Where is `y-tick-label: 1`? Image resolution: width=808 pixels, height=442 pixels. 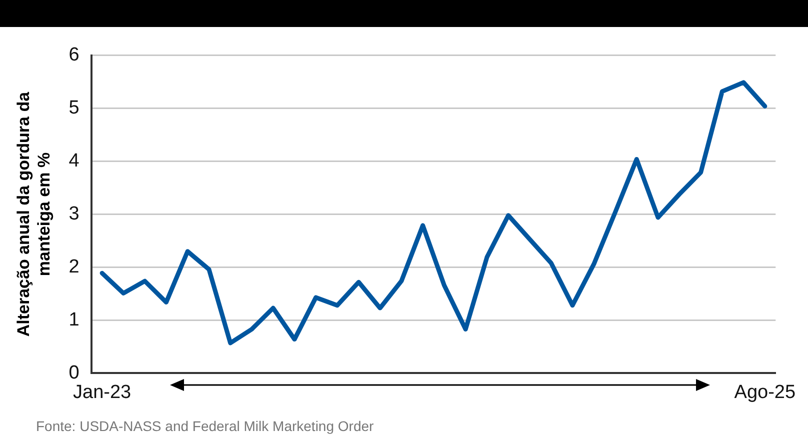 y-tick-label: 1 is located at coordinates (74, 319).